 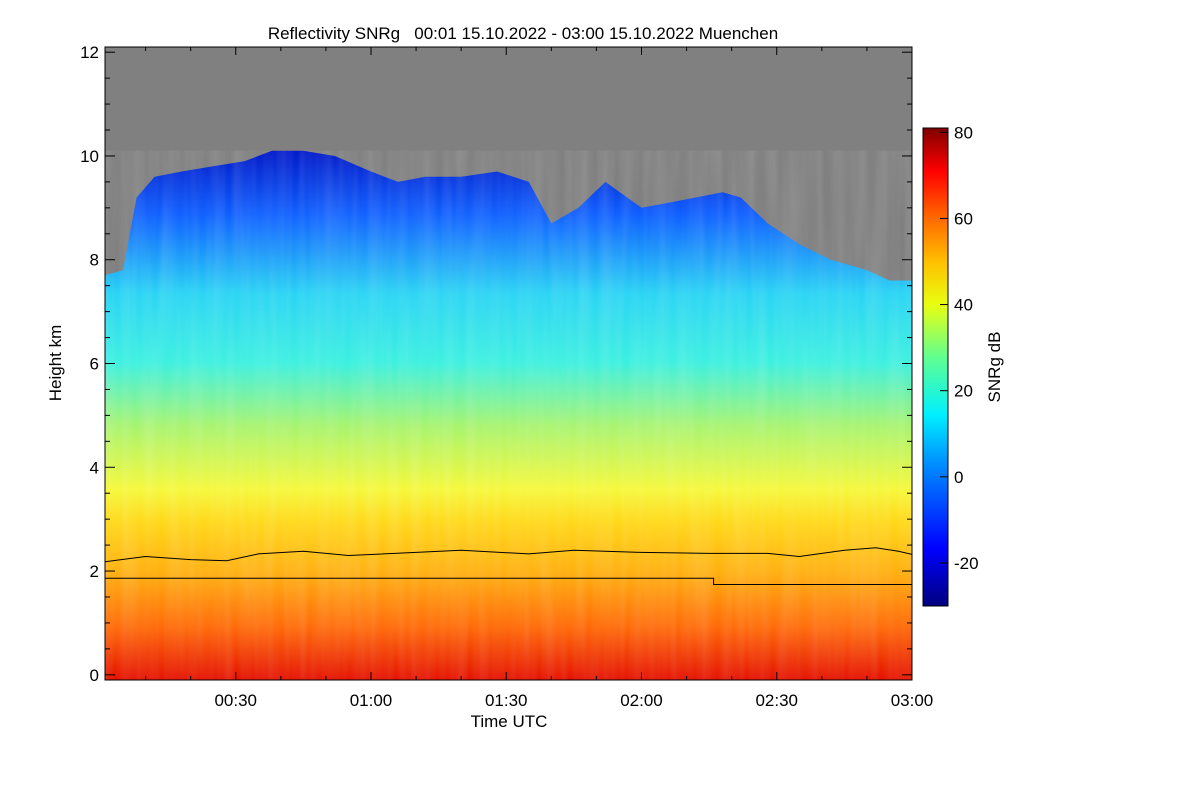 What do you see at coordinates (89, 52) in the screenshot?
I see `y-tick-label: 12` at bounding box center [89, 52].